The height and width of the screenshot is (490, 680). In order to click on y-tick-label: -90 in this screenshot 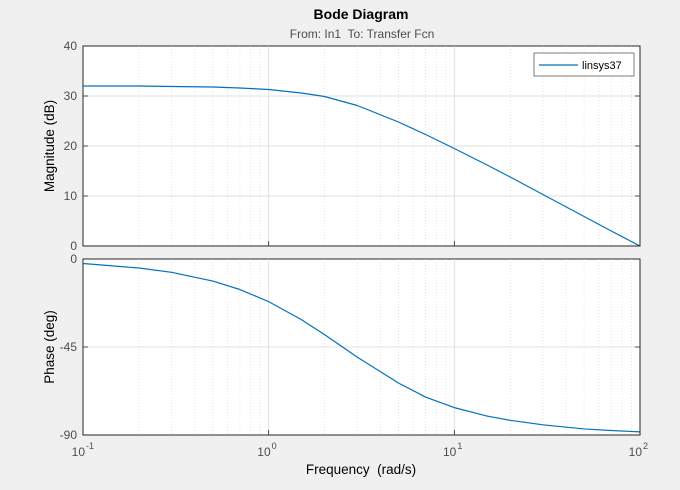, I will do `click(69, 435)`.